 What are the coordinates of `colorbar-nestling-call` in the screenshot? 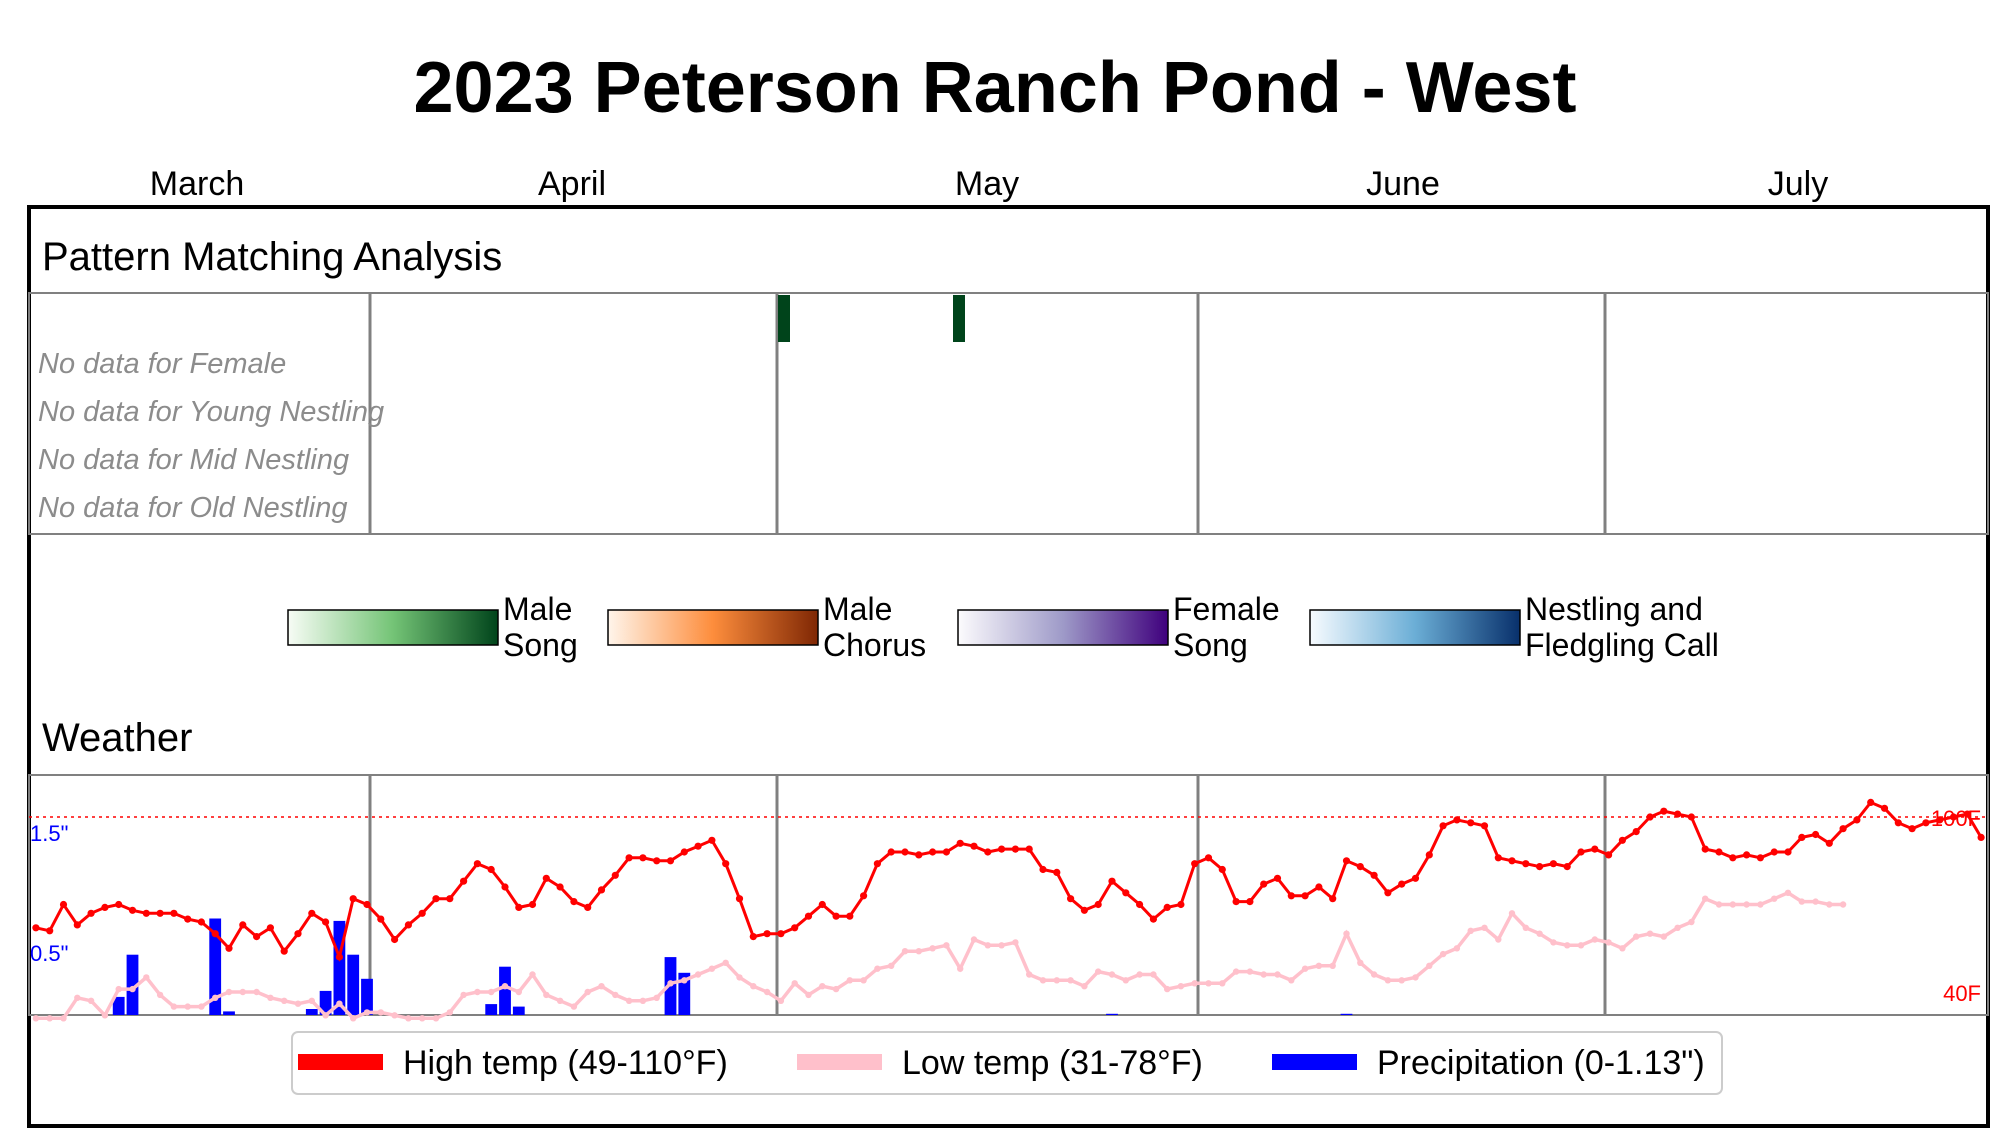 It's located at (1415, 627).